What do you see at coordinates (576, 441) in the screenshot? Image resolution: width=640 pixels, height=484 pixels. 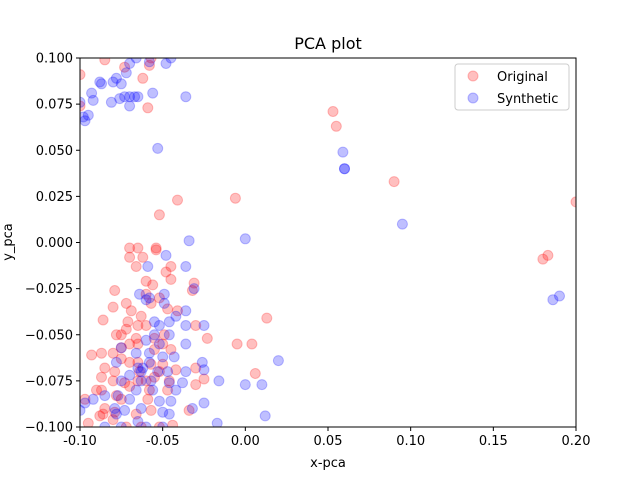 I see `x-tick-label: 0.20` at bounding box center [576, 441].